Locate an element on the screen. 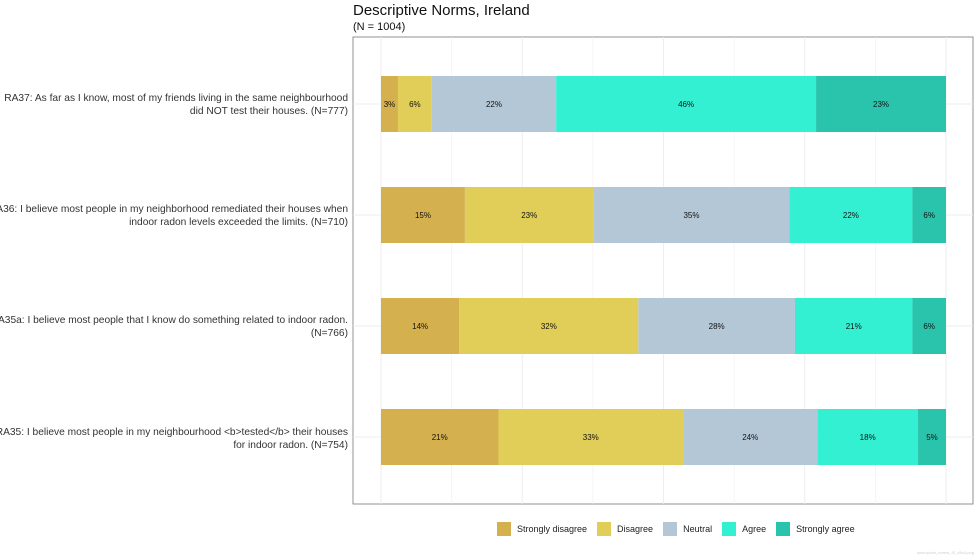 This screenshot has height=560, width=980. bar-data-label: 35% is located at coordinates (691, 215).